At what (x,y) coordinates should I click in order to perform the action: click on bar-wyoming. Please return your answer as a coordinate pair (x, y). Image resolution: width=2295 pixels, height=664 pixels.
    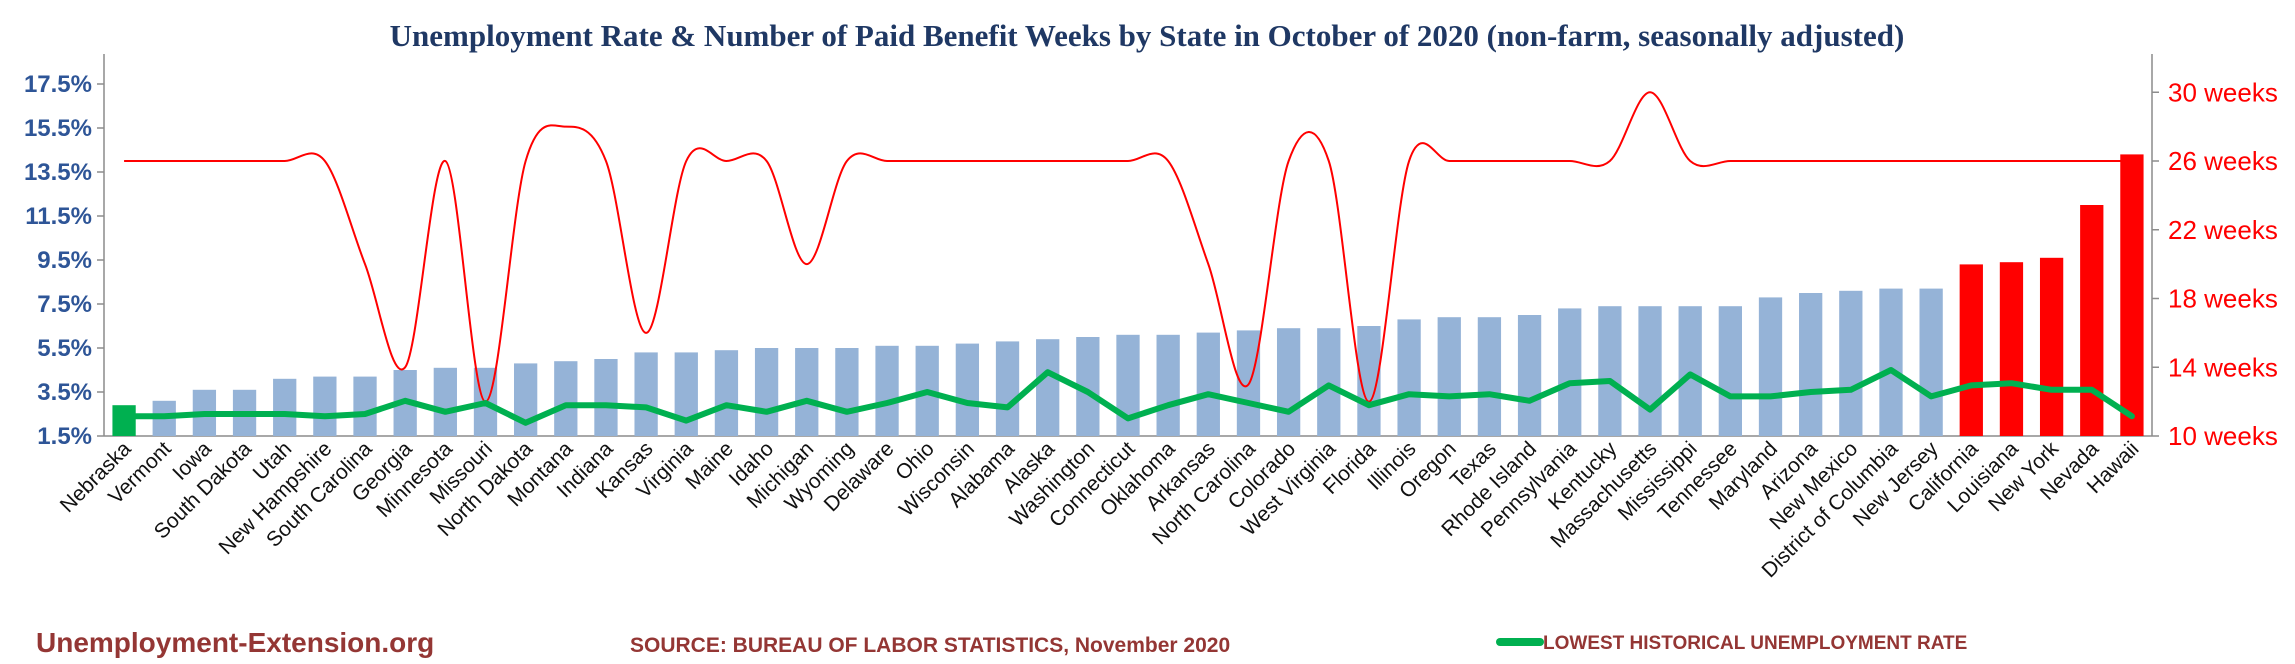
    Looking at the image, I should click on (847, 392).